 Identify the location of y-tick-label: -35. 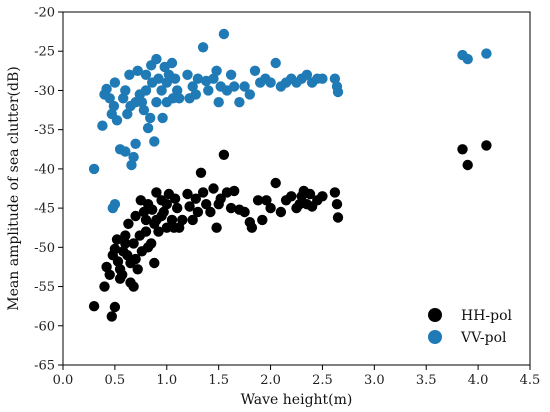
(44, 130).